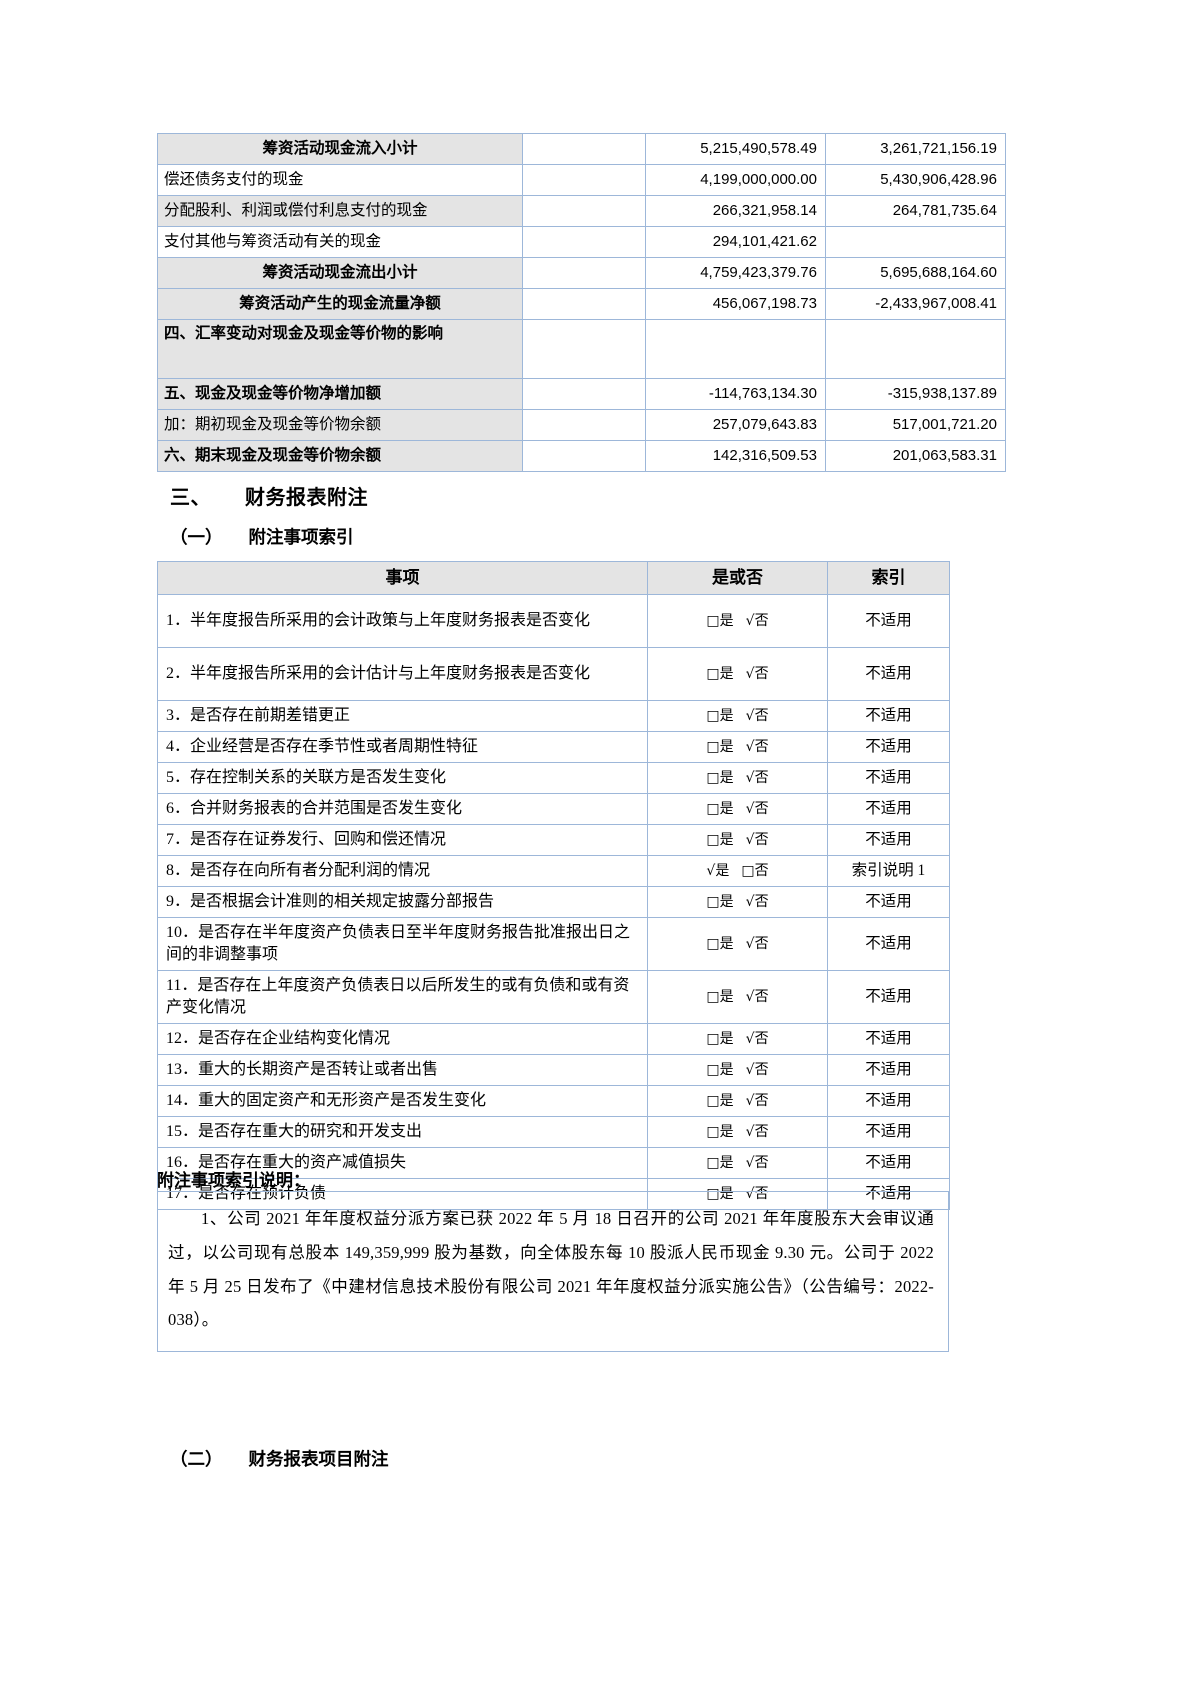 The image size is (1200, 1697). What do you see at coordinates (737, 871) in the screenshot?
I see `note-index-yes-no-cell: √是 □否` at bounding box center [737, 871].